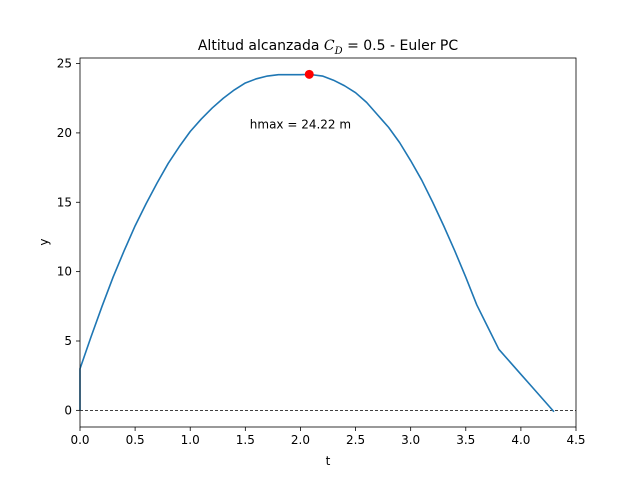 This screenshot has height=480, width=640. What do you see at coordinates (68, 410) in the screenshot?
I see `y-tick-label-0: 0` at bounding box center [68, 410].